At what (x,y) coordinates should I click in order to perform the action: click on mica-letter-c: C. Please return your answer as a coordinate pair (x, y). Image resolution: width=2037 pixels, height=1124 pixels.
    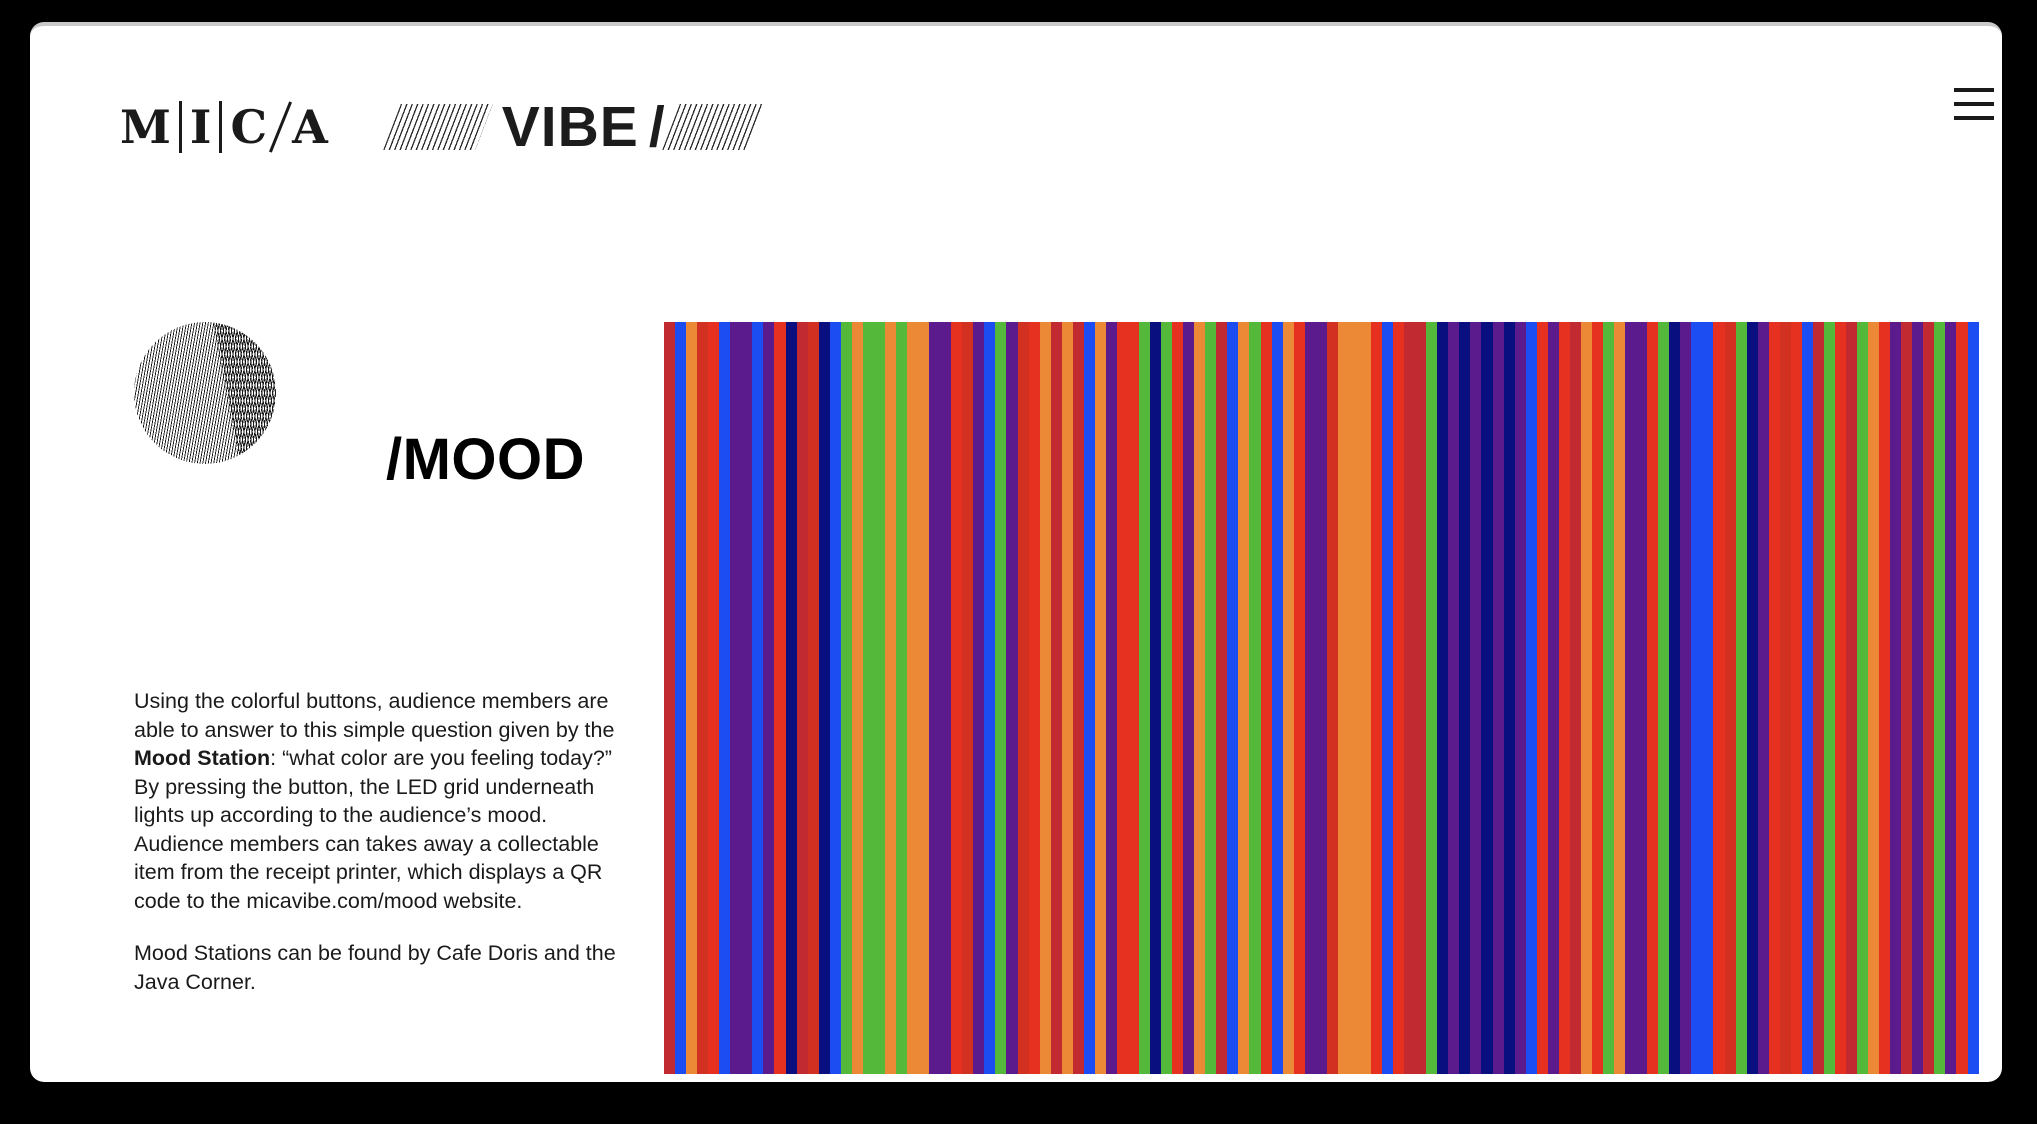
    Looking at the image, I should click on (249, 127).